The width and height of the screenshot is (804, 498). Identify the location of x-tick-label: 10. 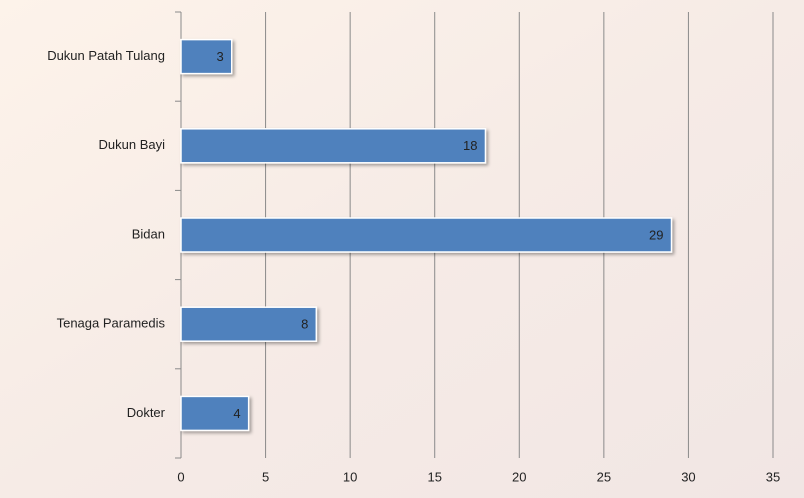
(350, 476).